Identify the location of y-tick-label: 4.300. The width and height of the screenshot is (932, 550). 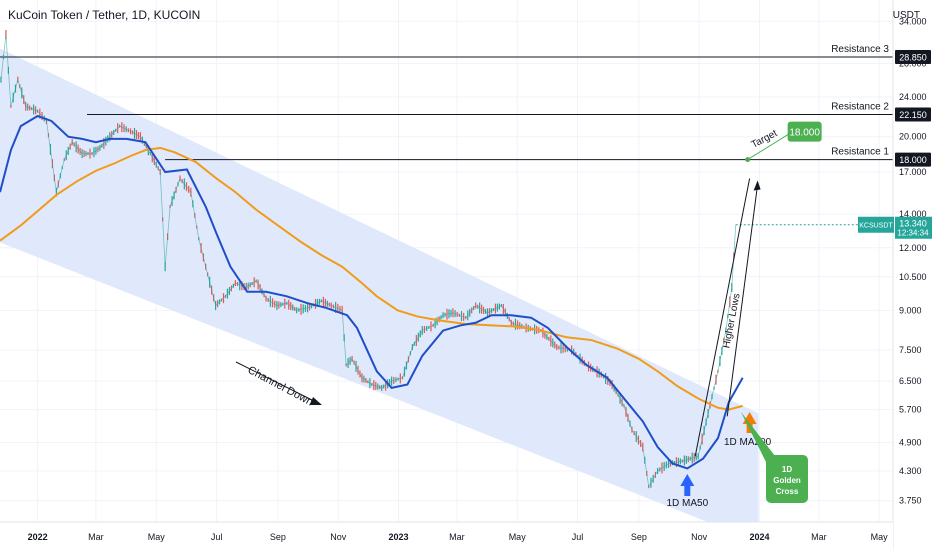
(910, 471).